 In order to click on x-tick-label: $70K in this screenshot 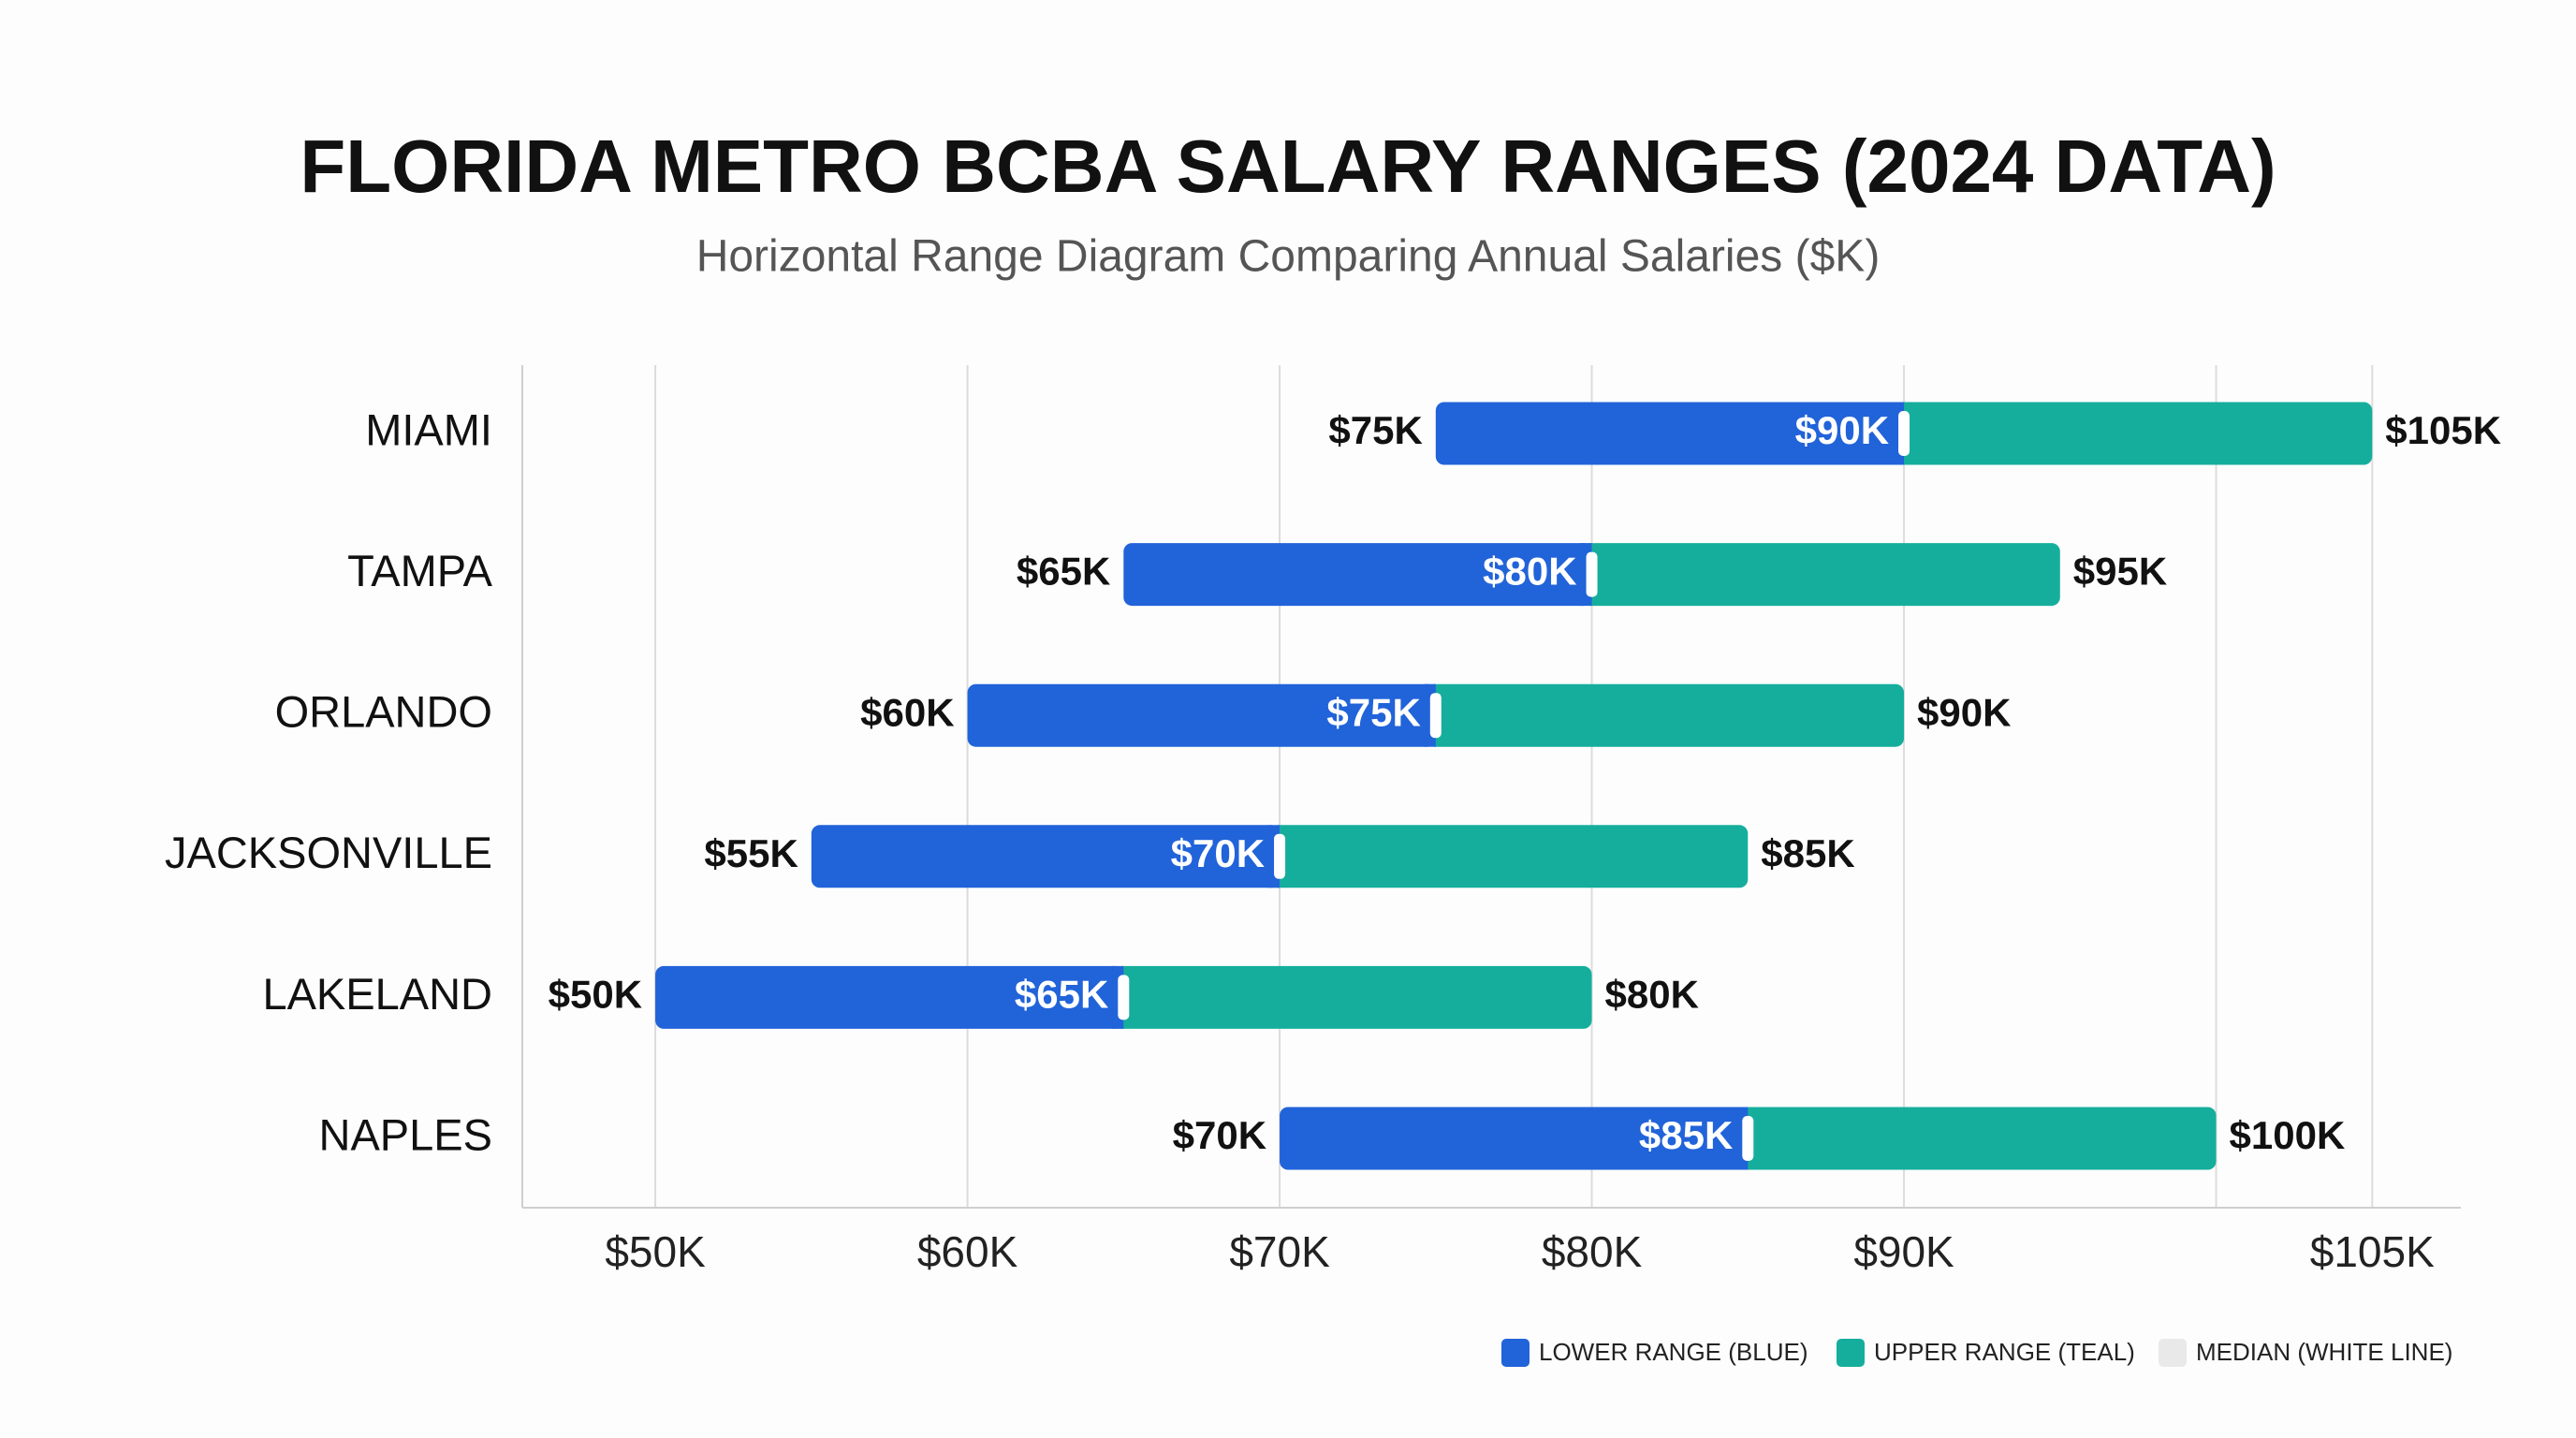, I will do `click(1279, 1251)`.